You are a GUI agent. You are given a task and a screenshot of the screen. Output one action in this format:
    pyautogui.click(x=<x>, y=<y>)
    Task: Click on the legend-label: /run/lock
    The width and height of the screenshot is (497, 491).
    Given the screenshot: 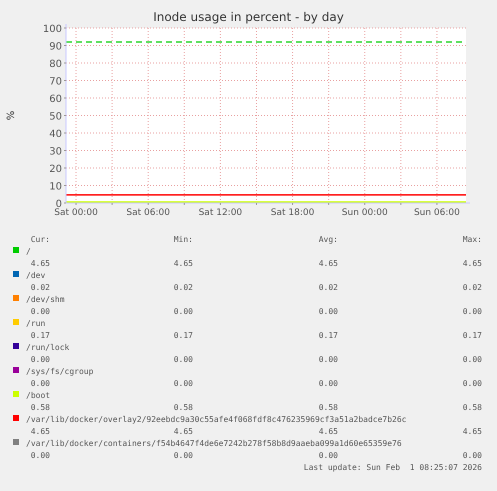 What is the action you would take?
    pyautogui.click(x=48, y=347)
    